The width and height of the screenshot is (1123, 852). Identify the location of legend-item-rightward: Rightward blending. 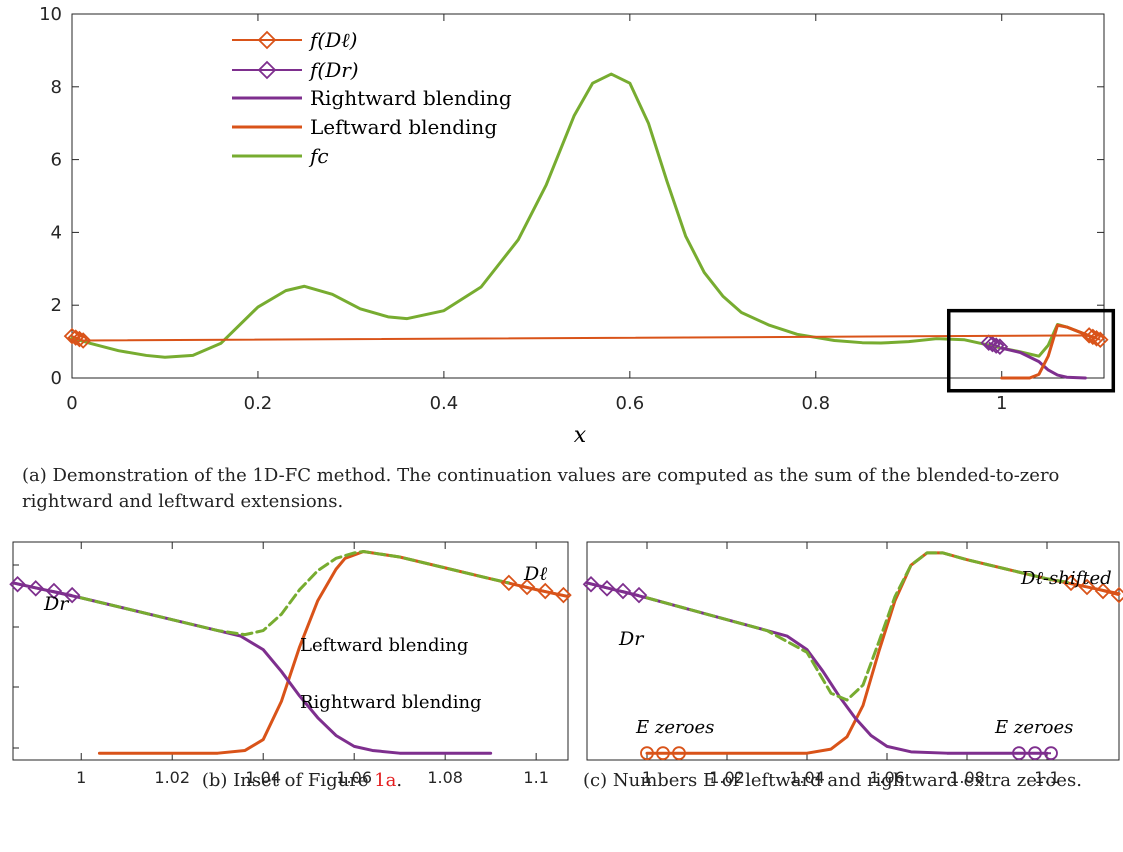
(372, 98).